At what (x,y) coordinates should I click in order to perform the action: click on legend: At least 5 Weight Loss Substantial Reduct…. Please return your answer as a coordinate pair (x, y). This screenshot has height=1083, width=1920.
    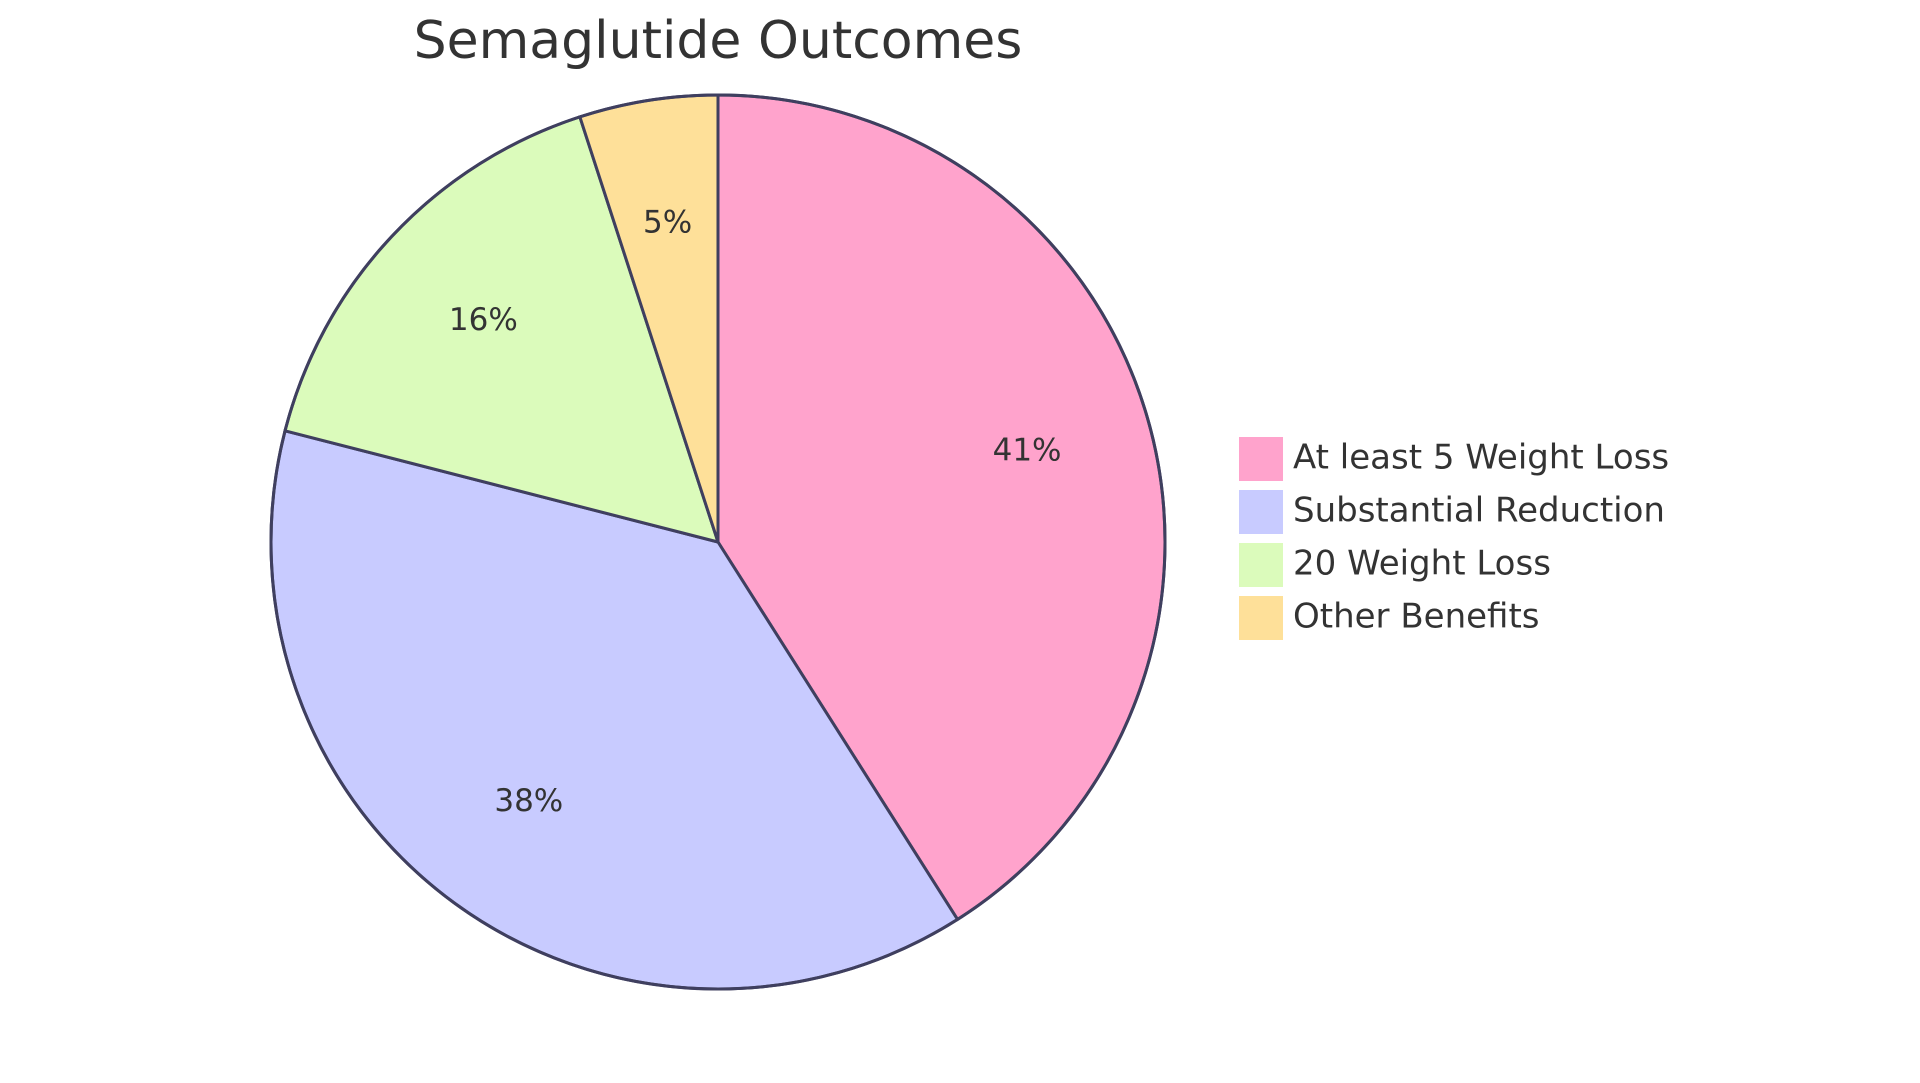
    Looking at the image, I should click on (1454, 538).